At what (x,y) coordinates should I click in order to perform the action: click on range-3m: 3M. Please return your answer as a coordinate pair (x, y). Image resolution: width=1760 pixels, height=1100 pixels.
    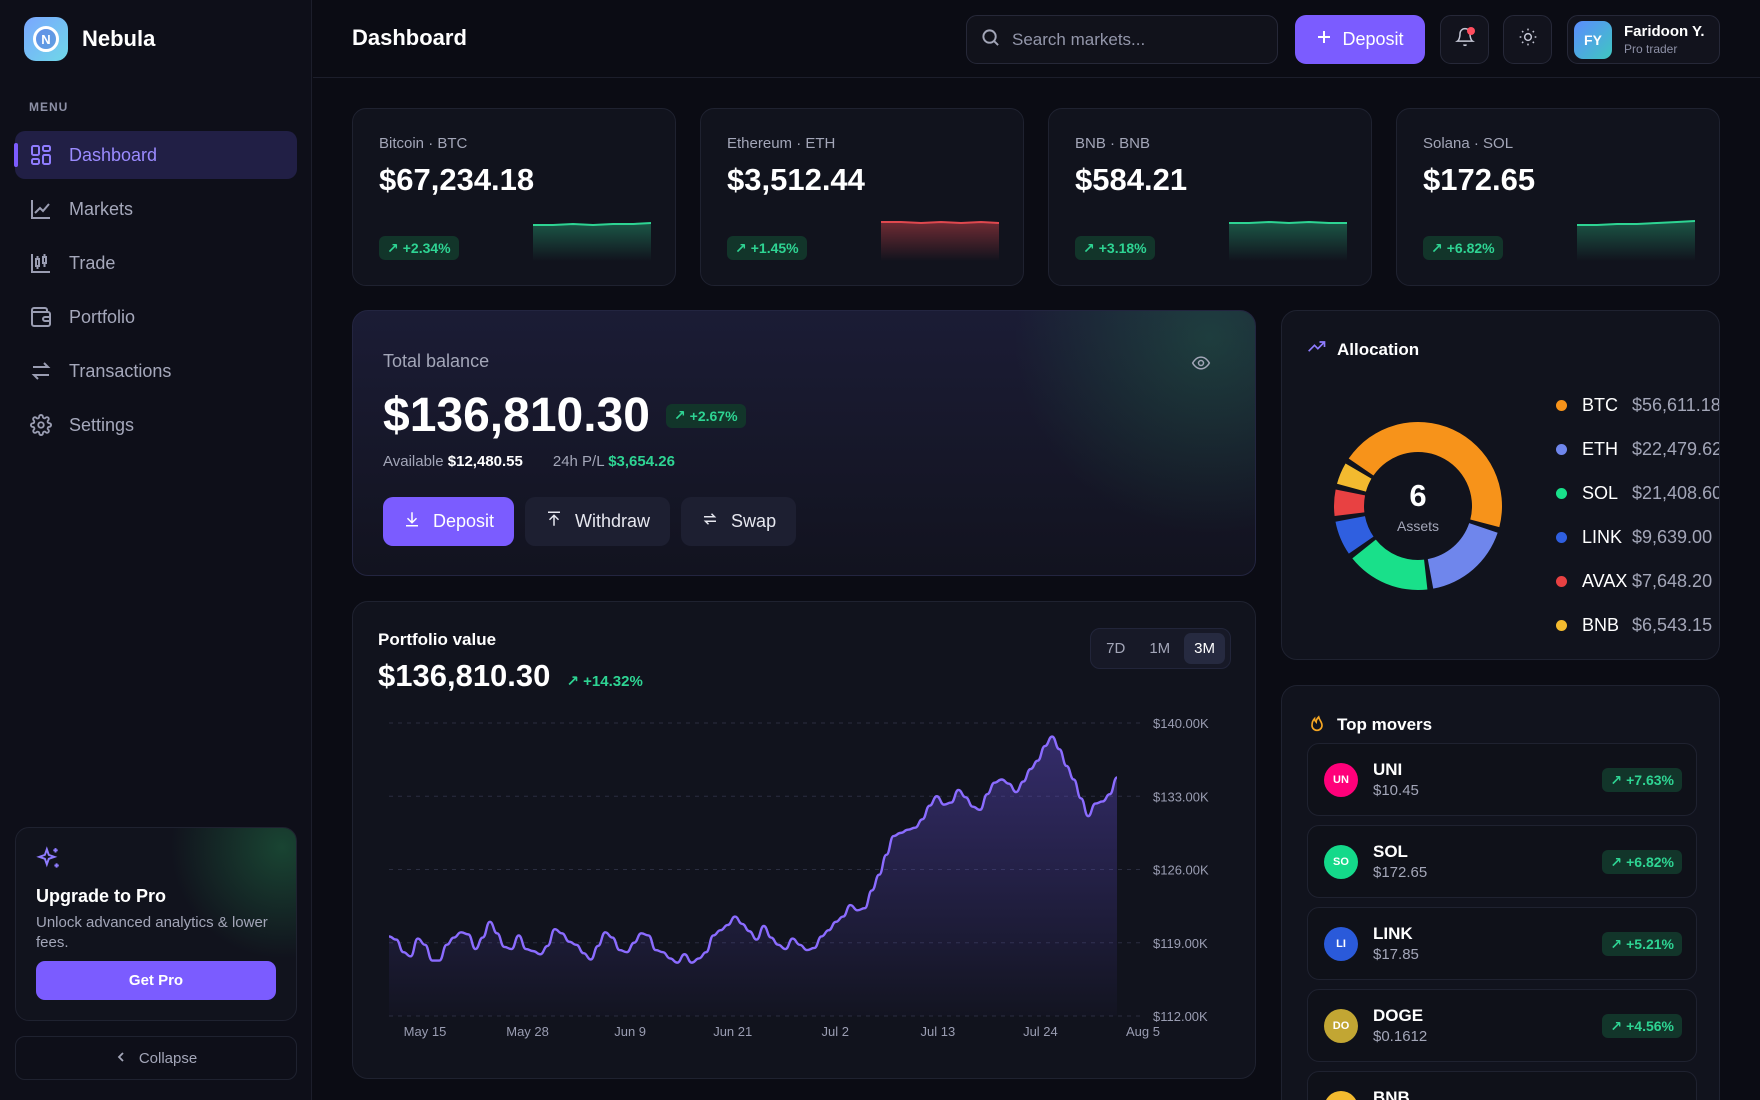
    Looking at the image, I should click on (1204, 648).